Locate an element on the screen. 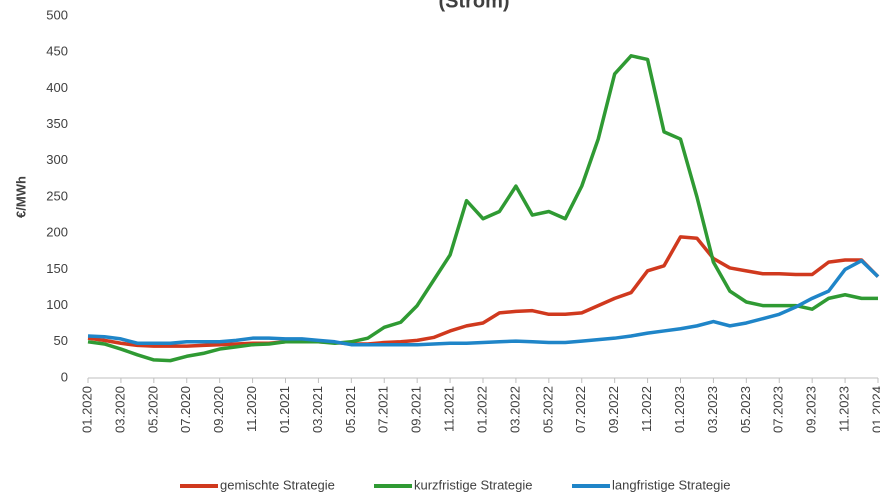 The height and width of the screenshot is (495, 880). x-tick-label: 11.2020 is located at coordinates (251, 409).